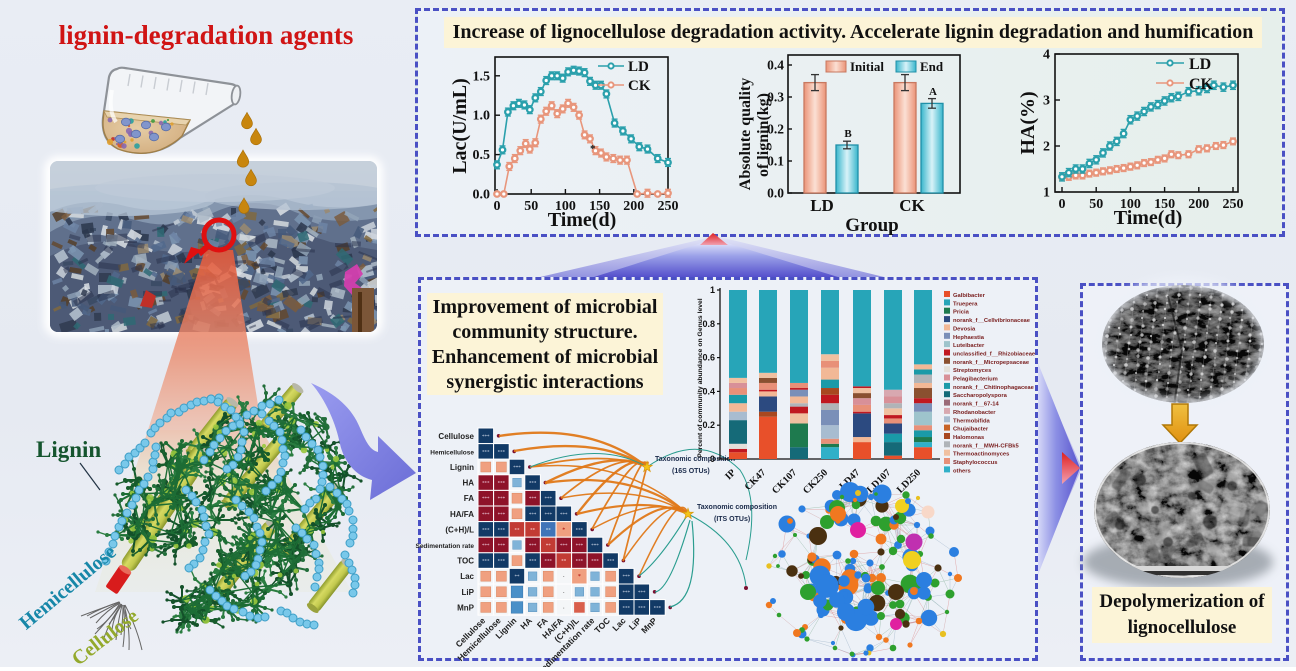 This screenshot has width=1296, height=671. I want to click on svg-text: Pelagibacterium, so click(975, 380).